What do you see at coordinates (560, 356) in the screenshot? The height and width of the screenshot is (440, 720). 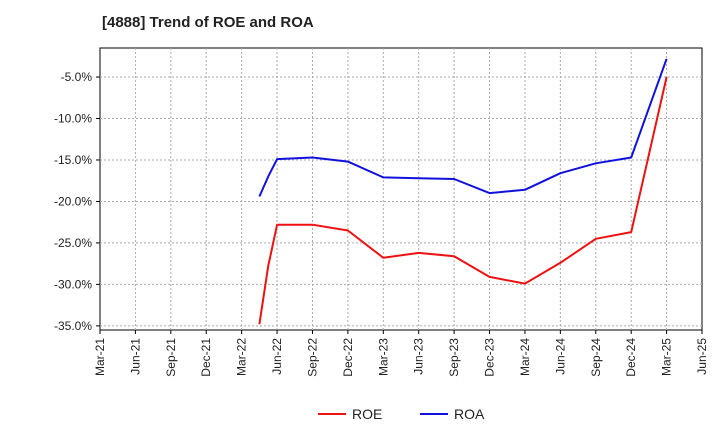 I see `x-tick-label: Jun-24` at bounding box center [560, 356].